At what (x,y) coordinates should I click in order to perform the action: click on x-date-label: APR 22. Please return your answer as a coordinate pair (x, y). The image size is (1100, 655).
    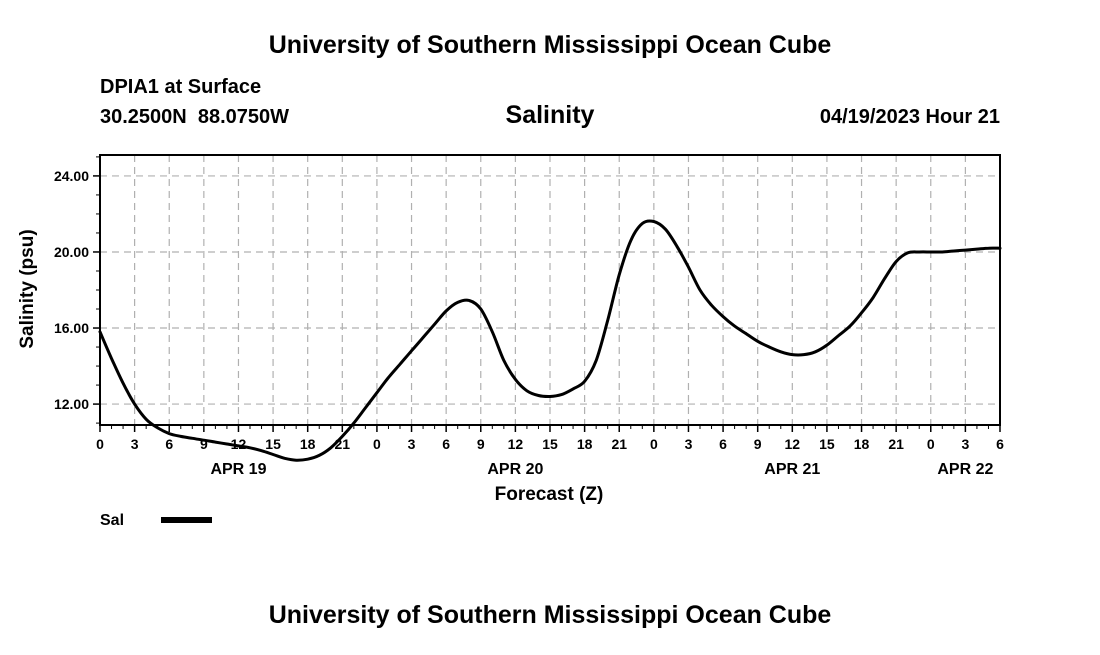
    Looking at the image, I should click on (965, 469).